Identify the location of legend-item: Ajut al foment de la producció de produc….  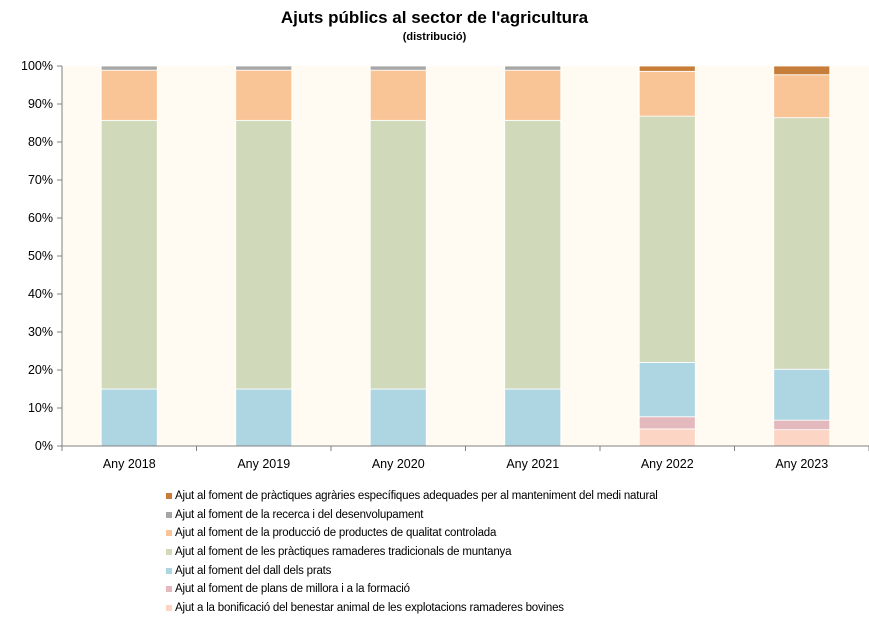
(412, 533).